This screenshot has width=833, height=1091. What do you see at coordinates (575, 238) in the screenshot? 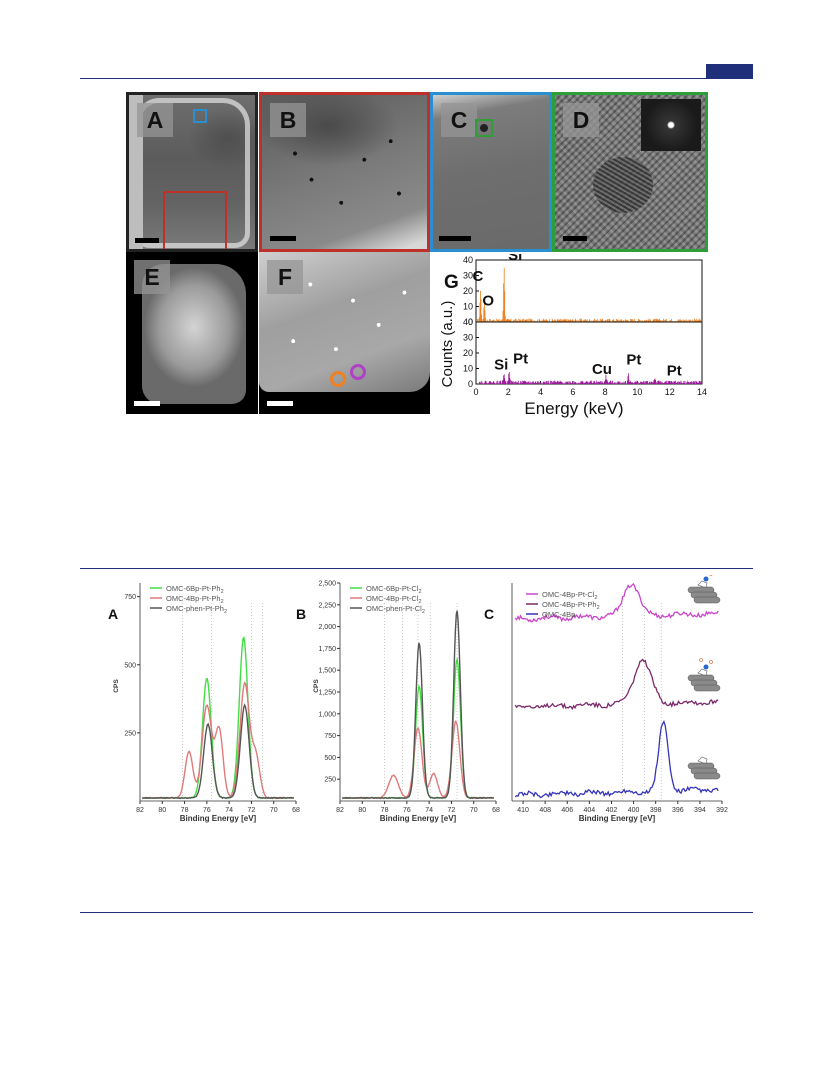
I see `scale-bar` at bounding box center [575, 238].